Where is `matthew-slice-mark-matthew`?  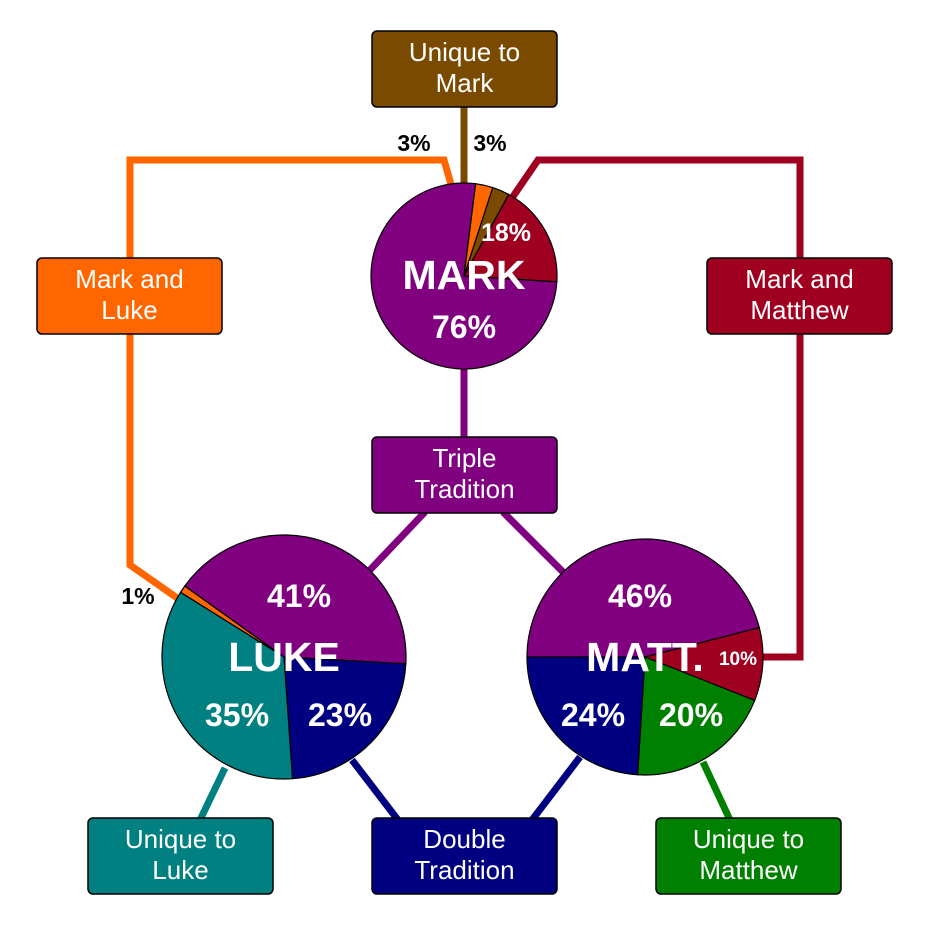
matthew-slice-mark-matthew is located at coordinates (703, 664).